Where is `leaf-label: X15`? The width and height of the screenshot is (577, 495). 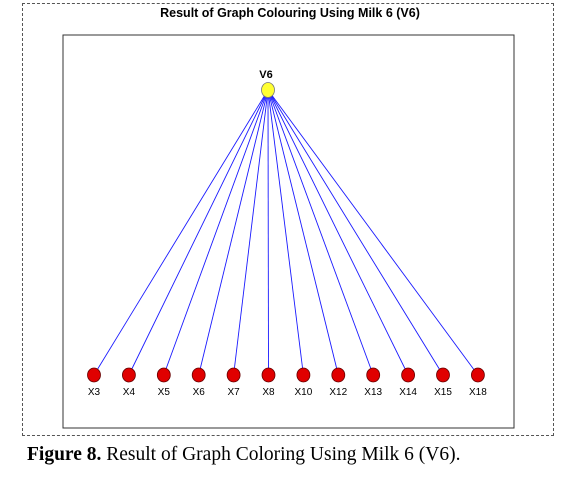 leaf-label: X15 is located at coordinates (443, 392).